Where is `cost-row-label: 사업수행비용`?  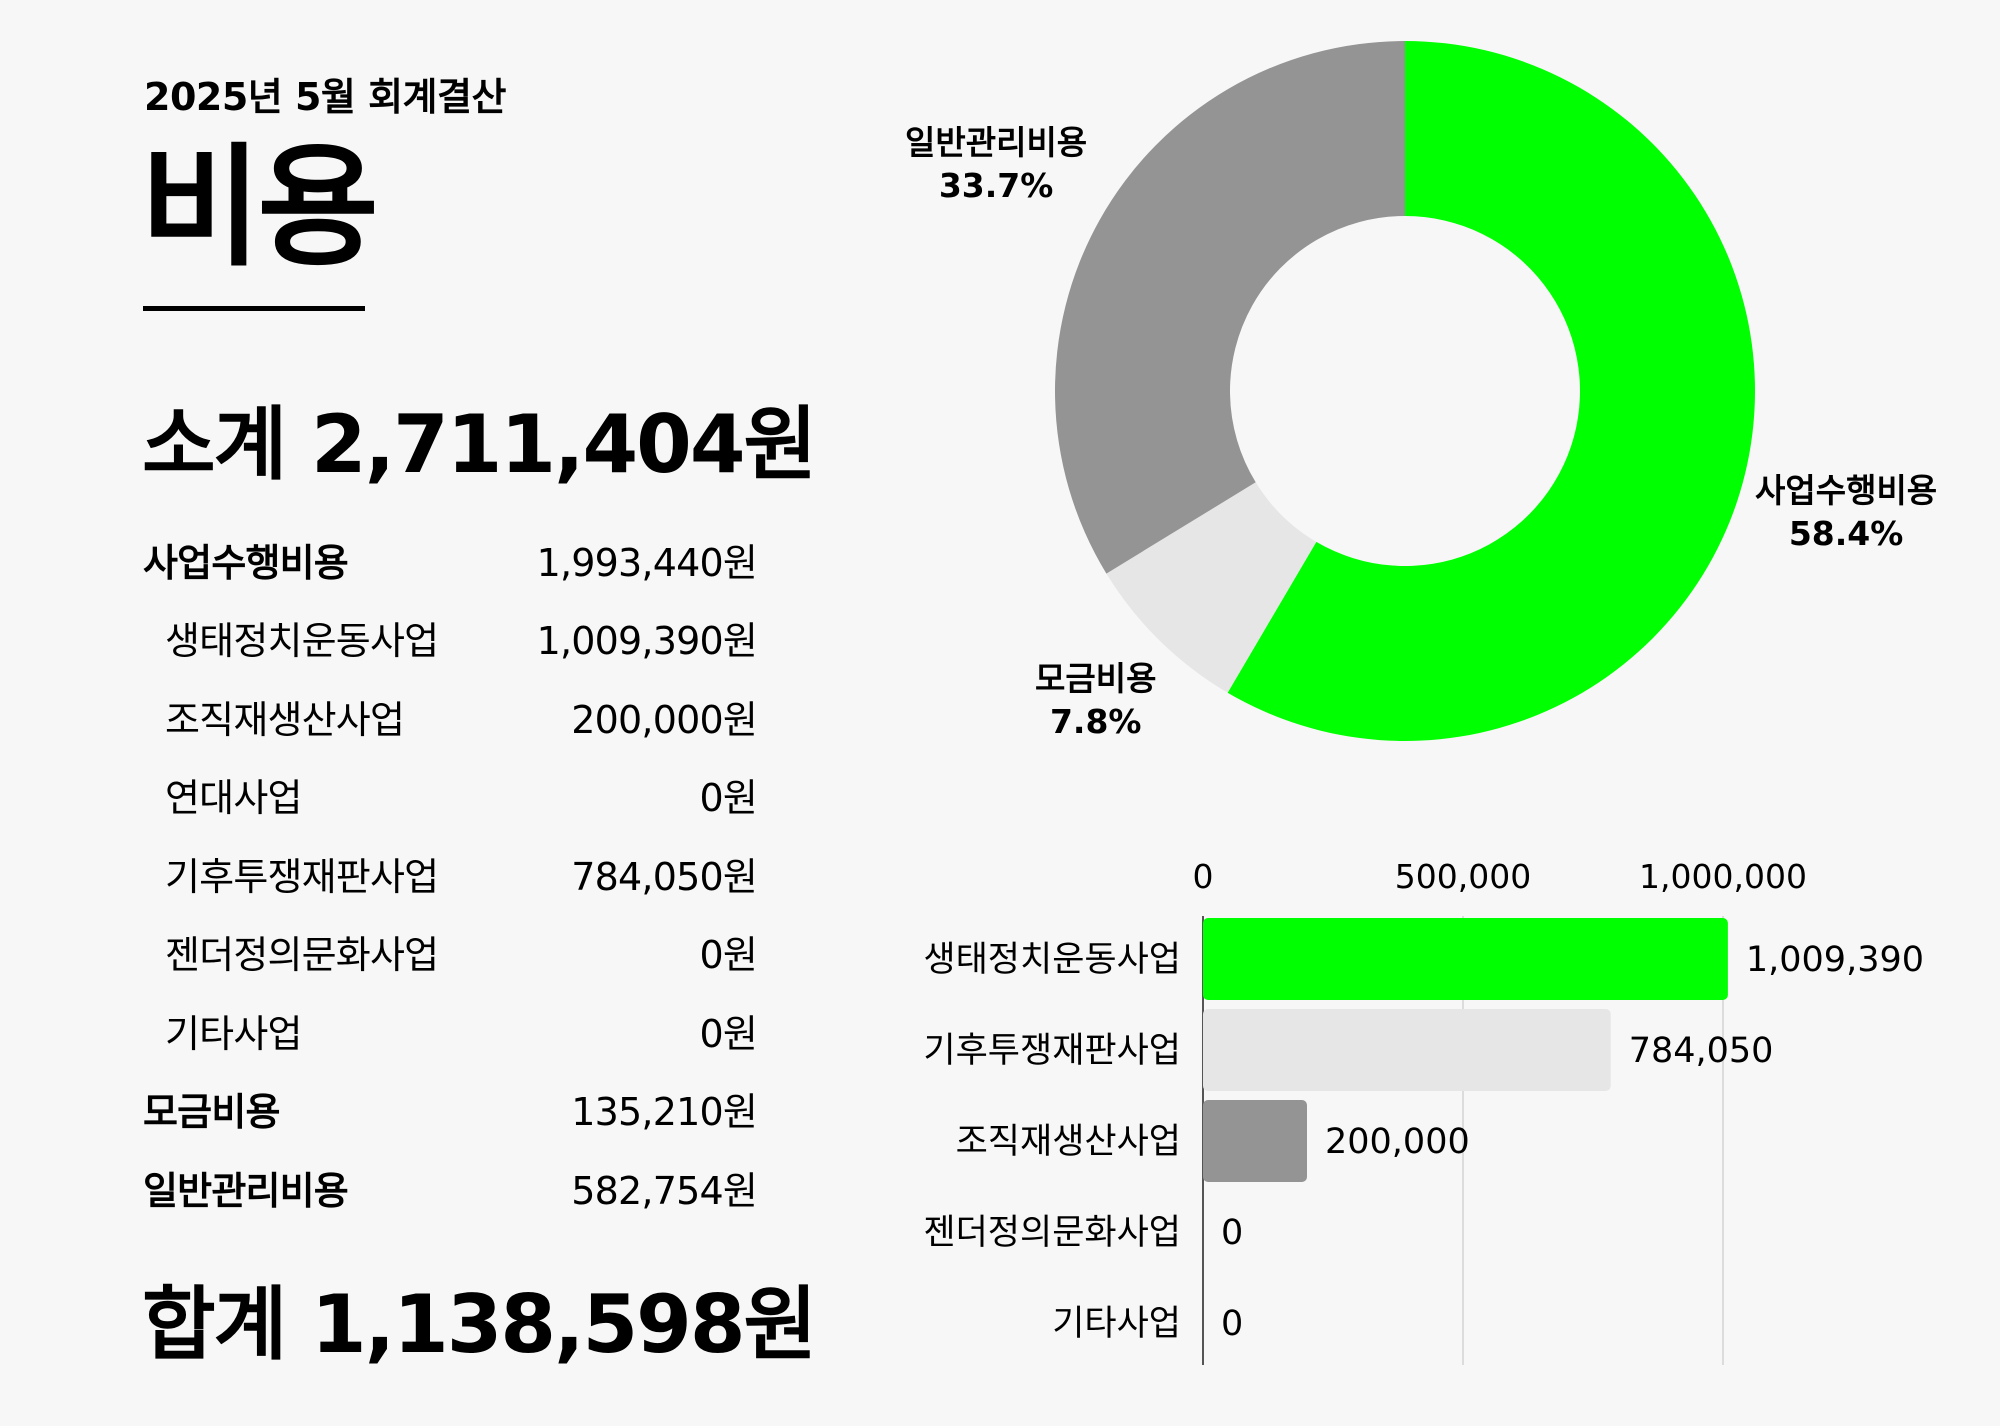
cost-row-label: 사업수행비용 is located at coordinates (246, 562).